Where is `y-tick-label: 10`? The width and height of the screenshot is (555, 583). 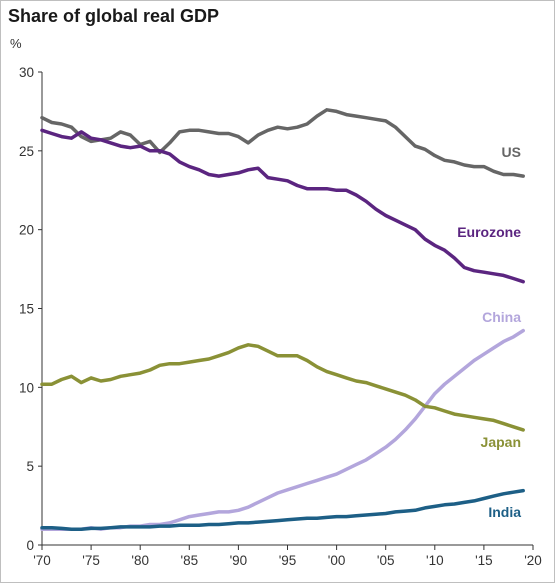
y-tick-label: 10 is located at coordinates (26, 387).